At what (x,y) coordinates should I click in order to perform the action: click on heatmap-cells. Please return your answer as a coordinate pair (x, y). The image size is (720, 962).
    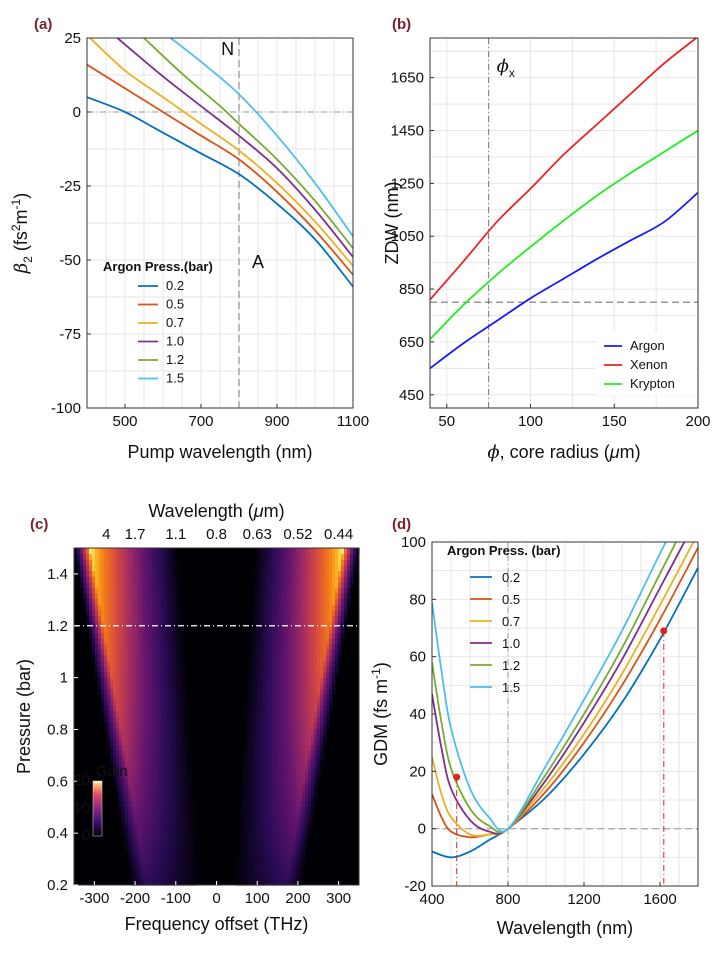
    Looking at the image, I should click on (217, 717).